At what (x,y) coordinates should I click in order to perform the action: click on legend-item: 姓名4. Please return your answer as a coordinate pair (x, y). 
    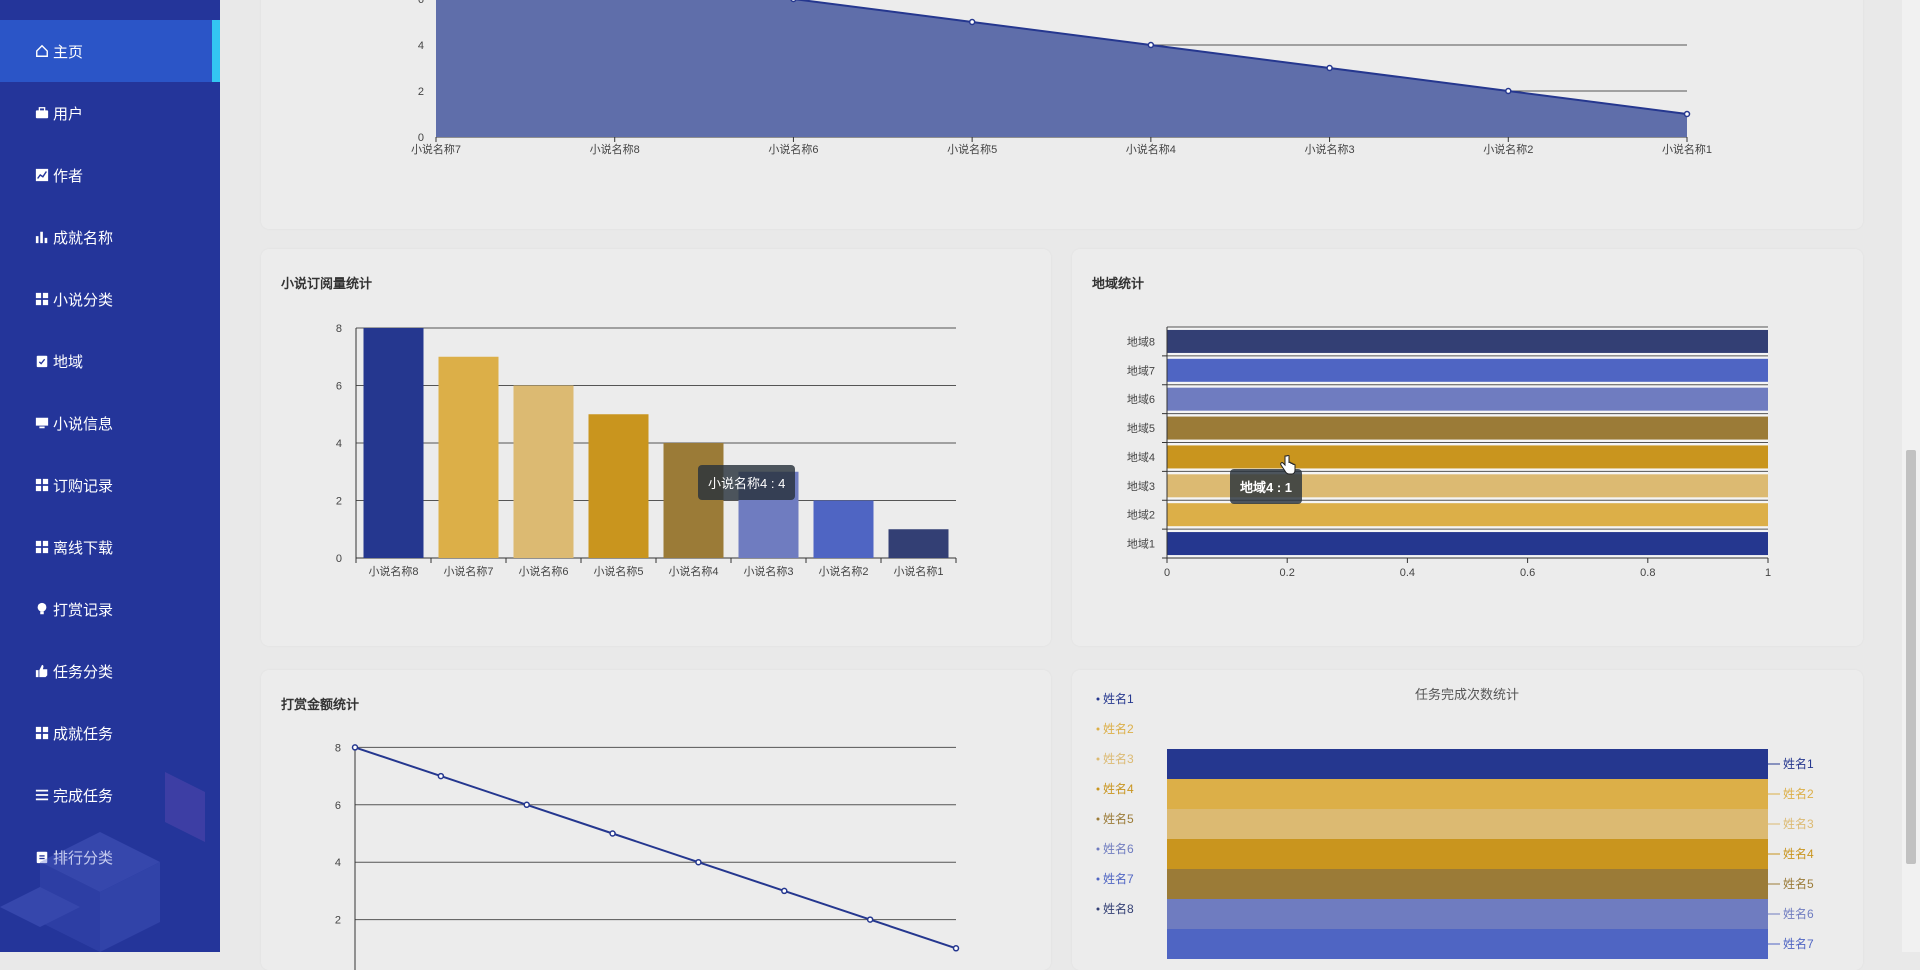
    Looking at the image, I should click on (1118, 788).